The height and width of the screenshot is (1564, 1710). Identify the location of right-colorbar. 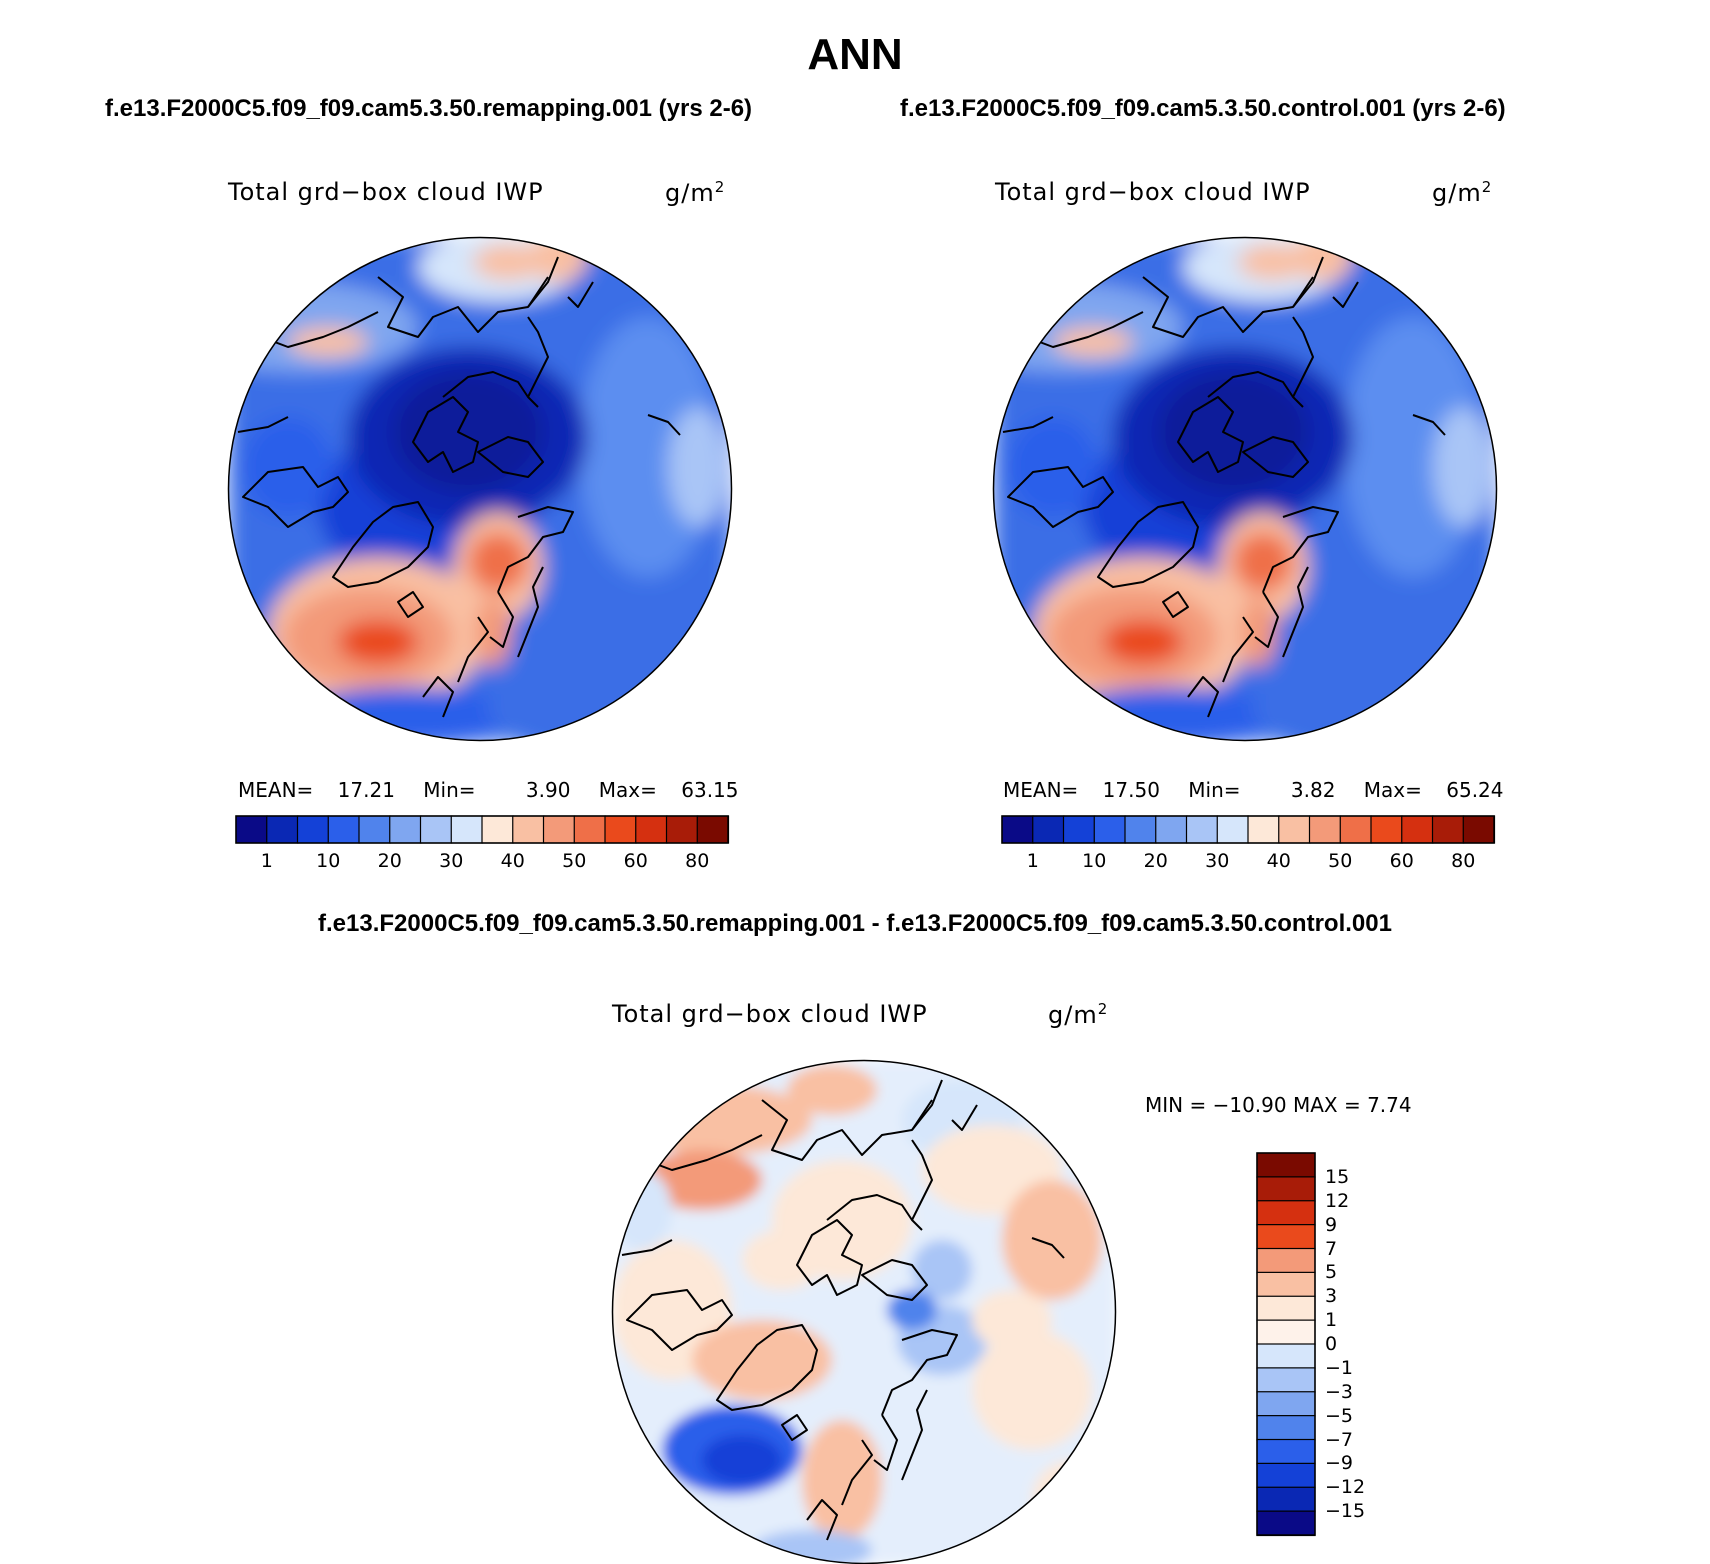
(1248, 829).